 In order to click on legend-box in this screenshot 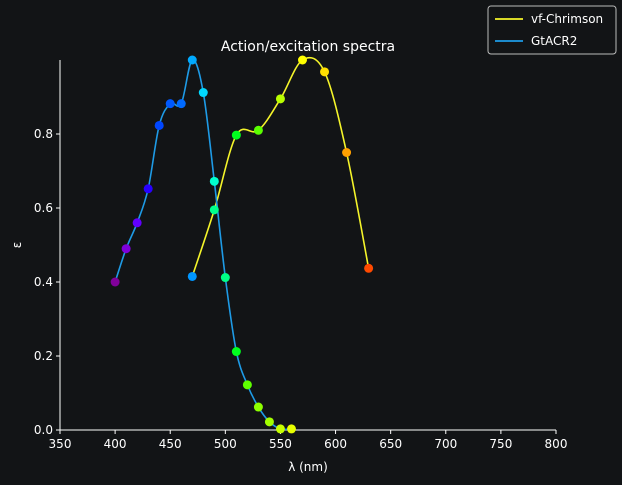, I will do `click(552, 30)`.